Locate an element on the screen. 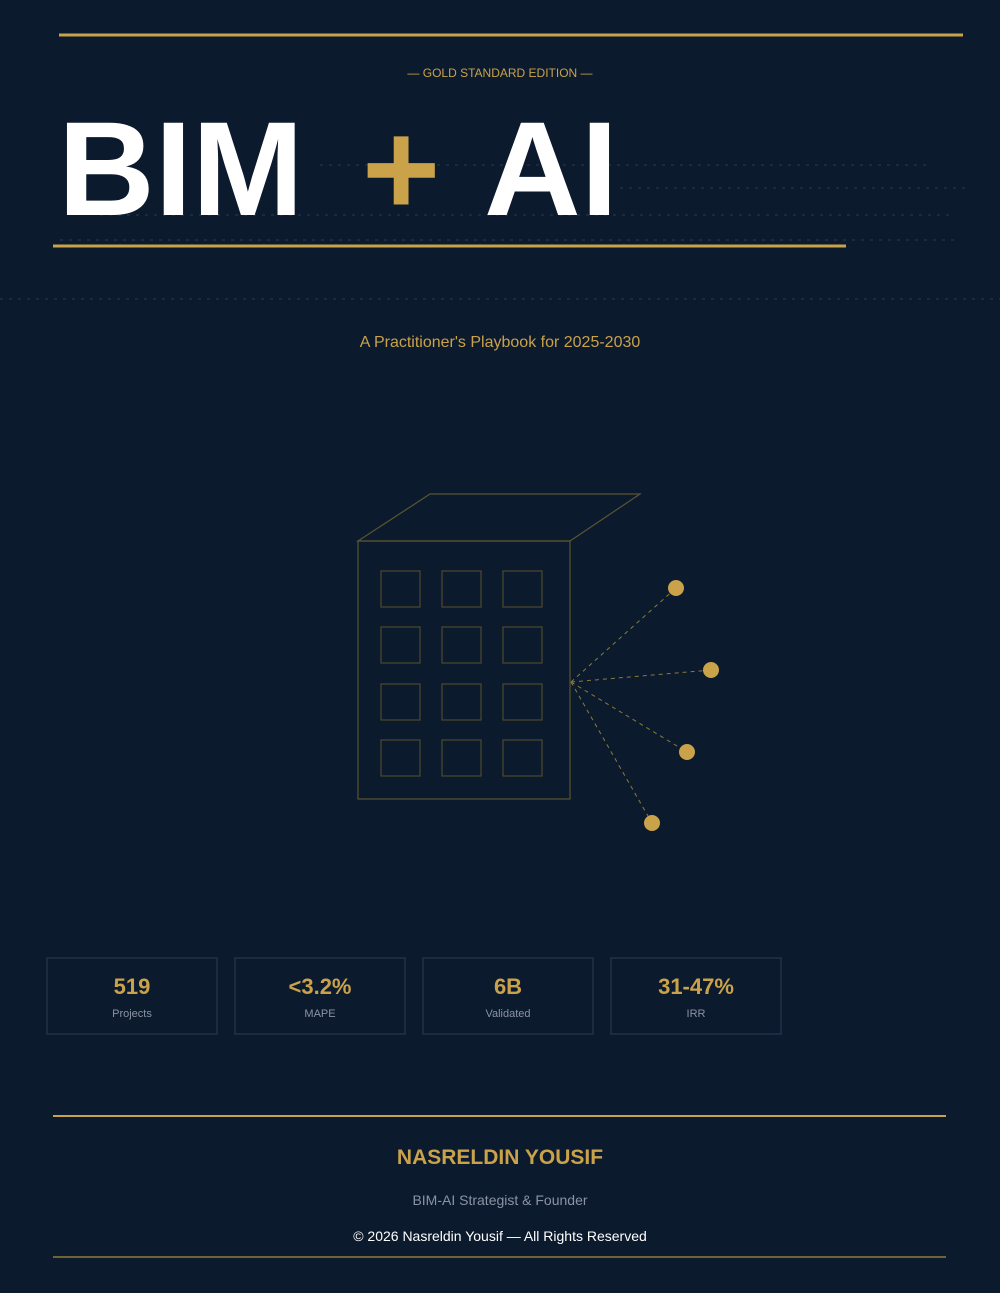  stat-label: IRR is located at coordinates (696, 1014).